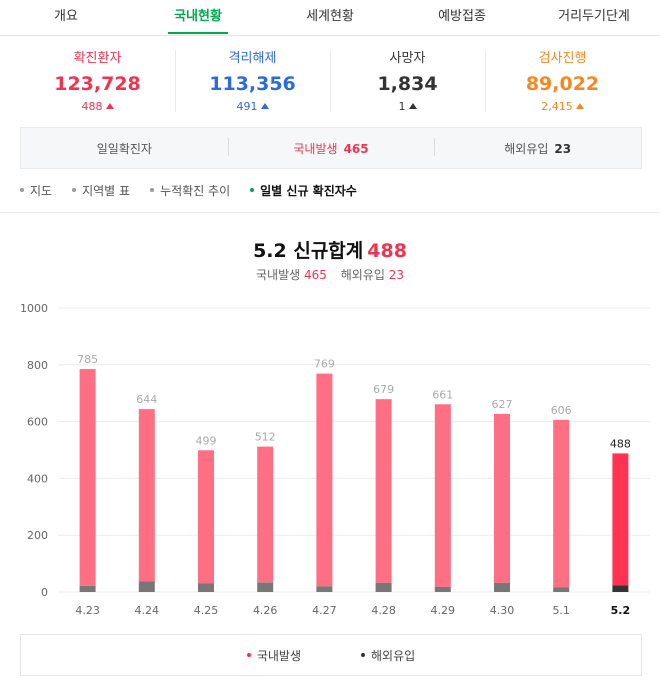 This screenshot has height=688, width=660. I want to click on top-tab-bar: 개요 국내현황 세계현황 예방접종 거리두기단계, so click(330, 18).